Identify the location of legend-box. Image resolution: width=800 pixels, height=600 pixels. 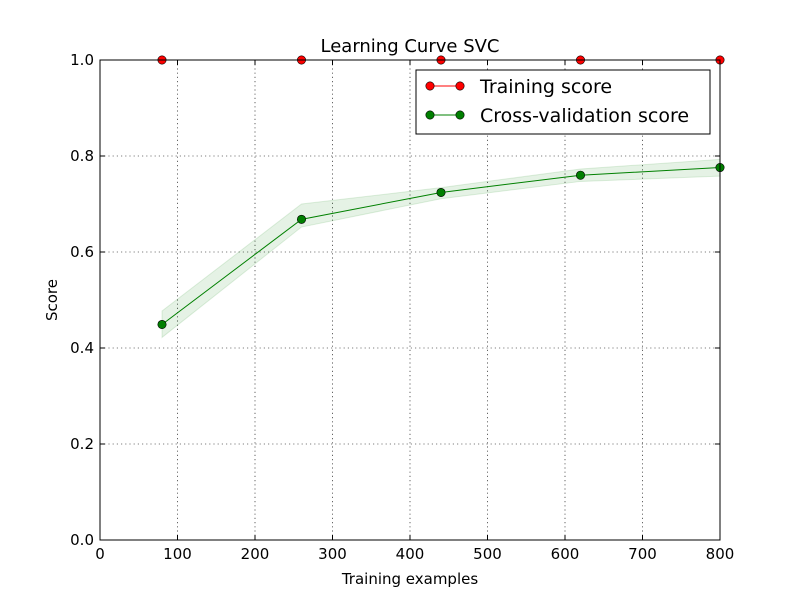
(563, 102).